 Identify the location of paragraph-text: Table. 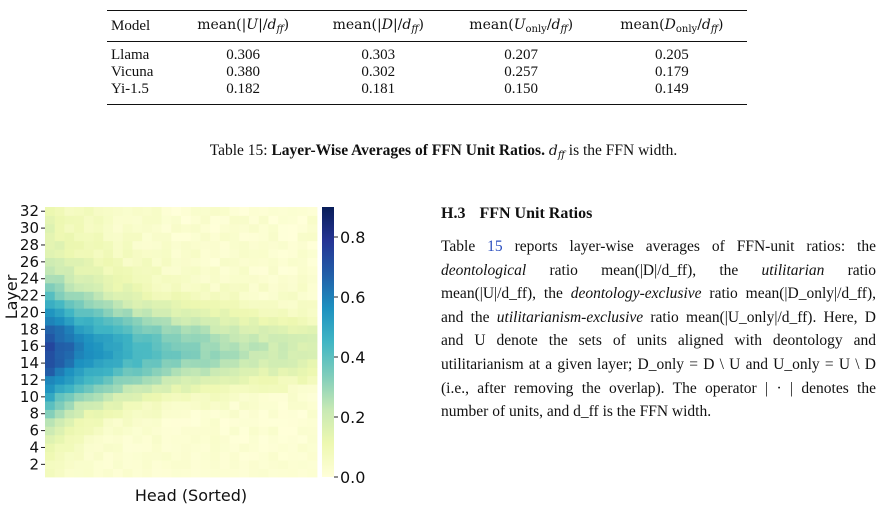
(464, 246).